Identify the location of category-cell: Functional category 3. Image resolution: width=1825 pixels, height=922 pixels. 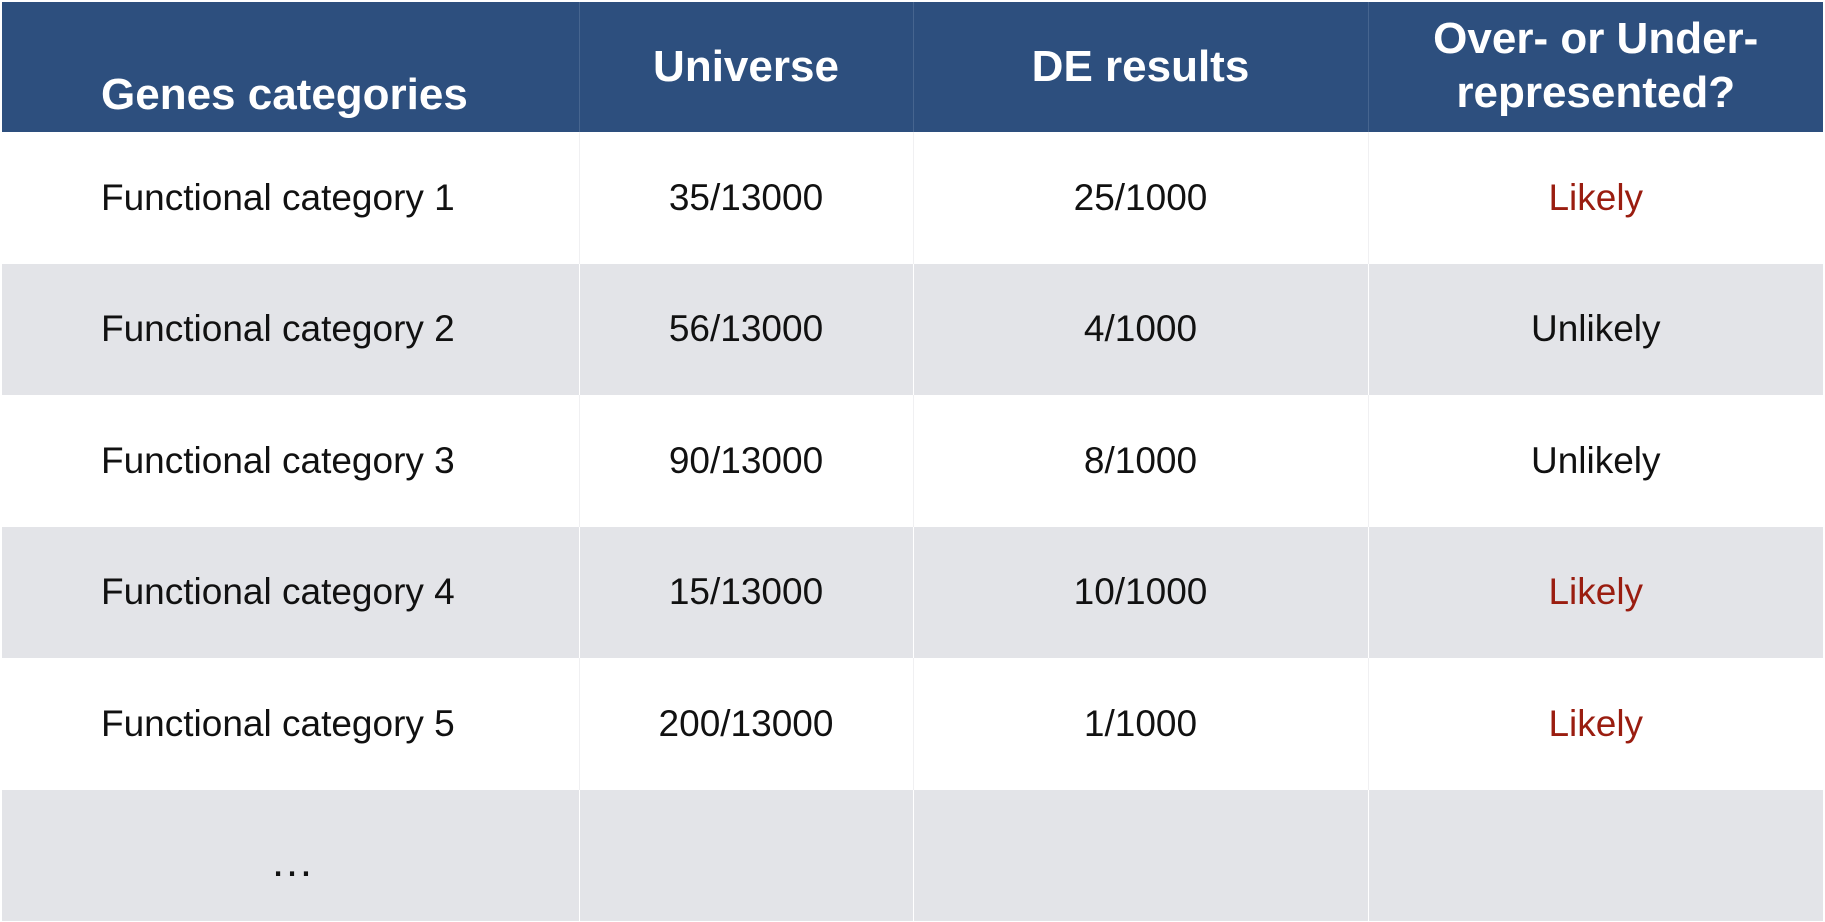
(291, 461).